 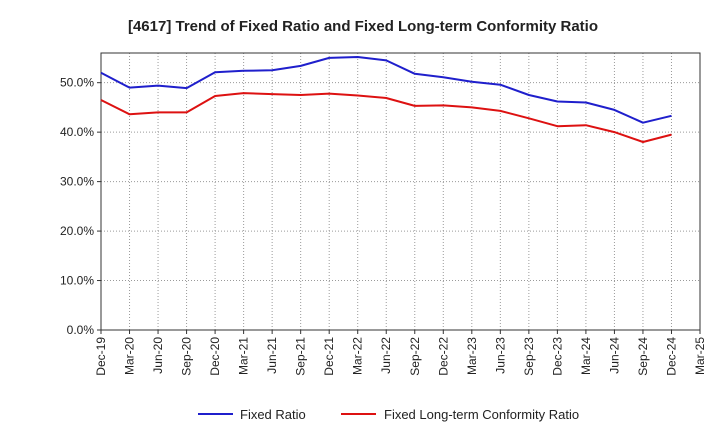 I want to click on x-tick-label: Dec-22, so click(x=443, y=356).